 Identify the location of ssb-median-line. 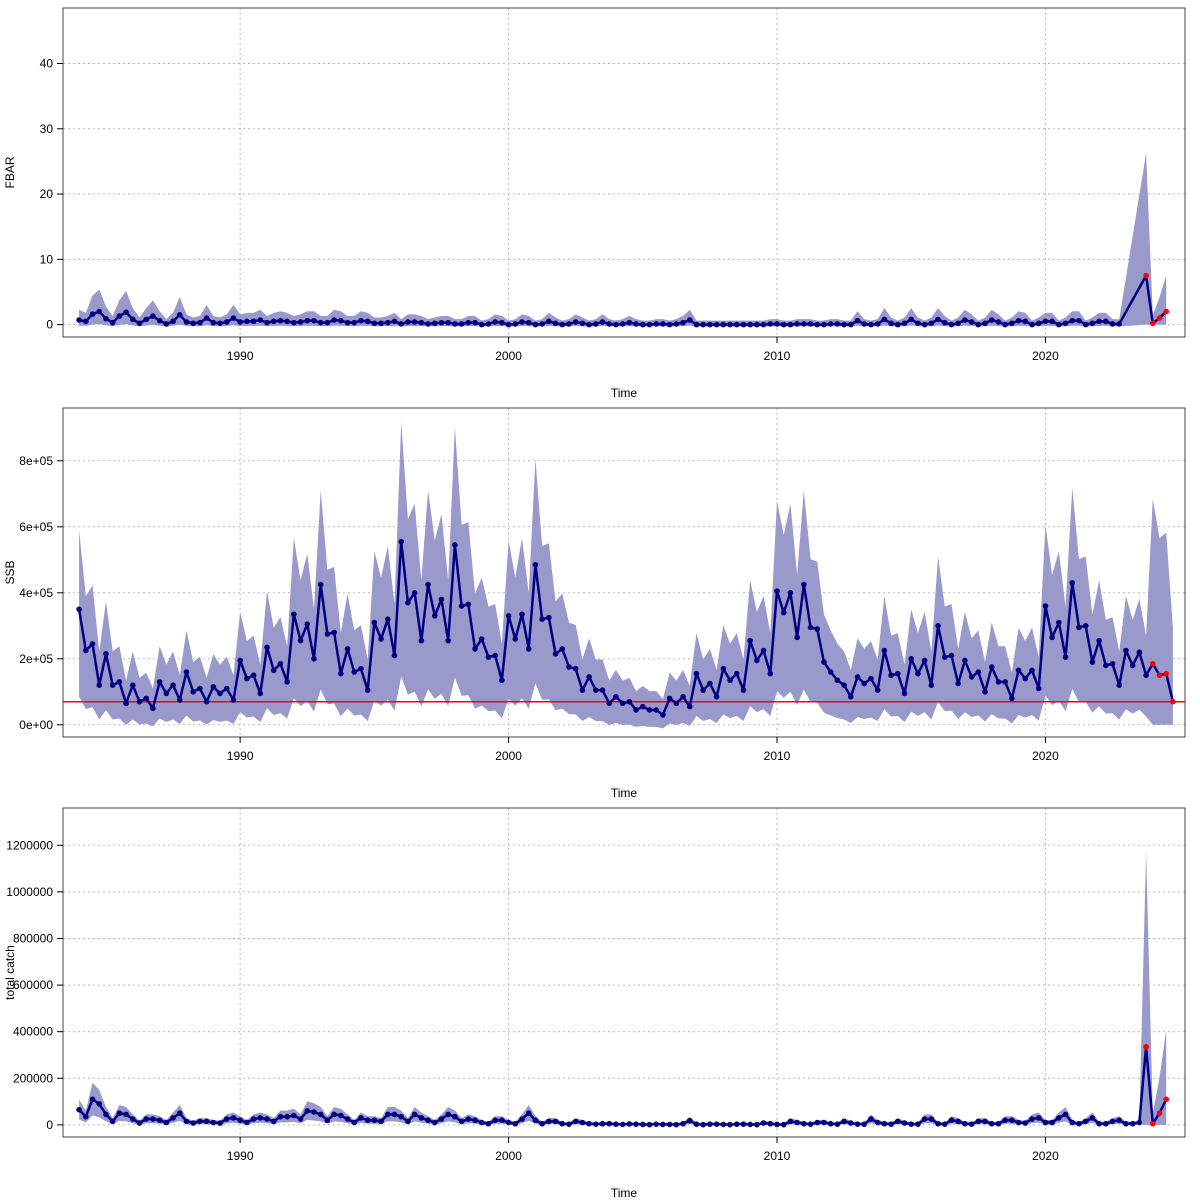
(626, 628).